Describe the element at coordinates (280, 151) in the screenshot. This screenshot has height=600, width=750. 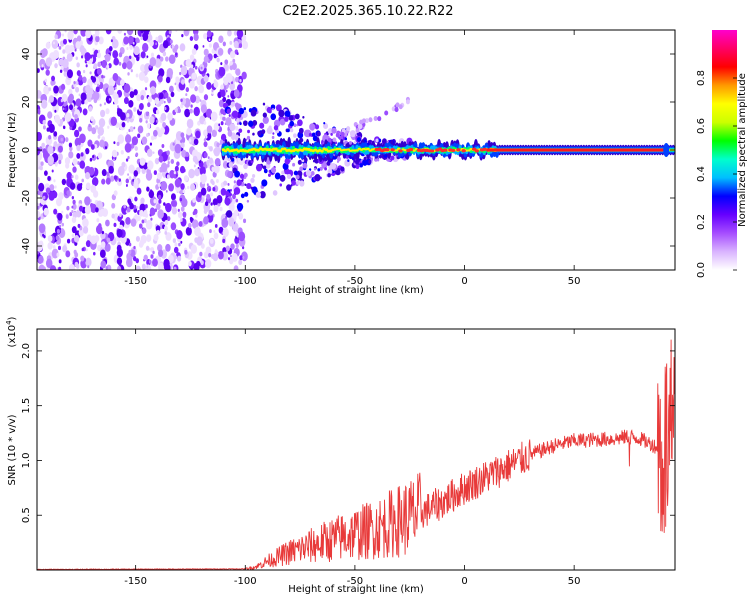
I see `signal-band-yellow` at that location.